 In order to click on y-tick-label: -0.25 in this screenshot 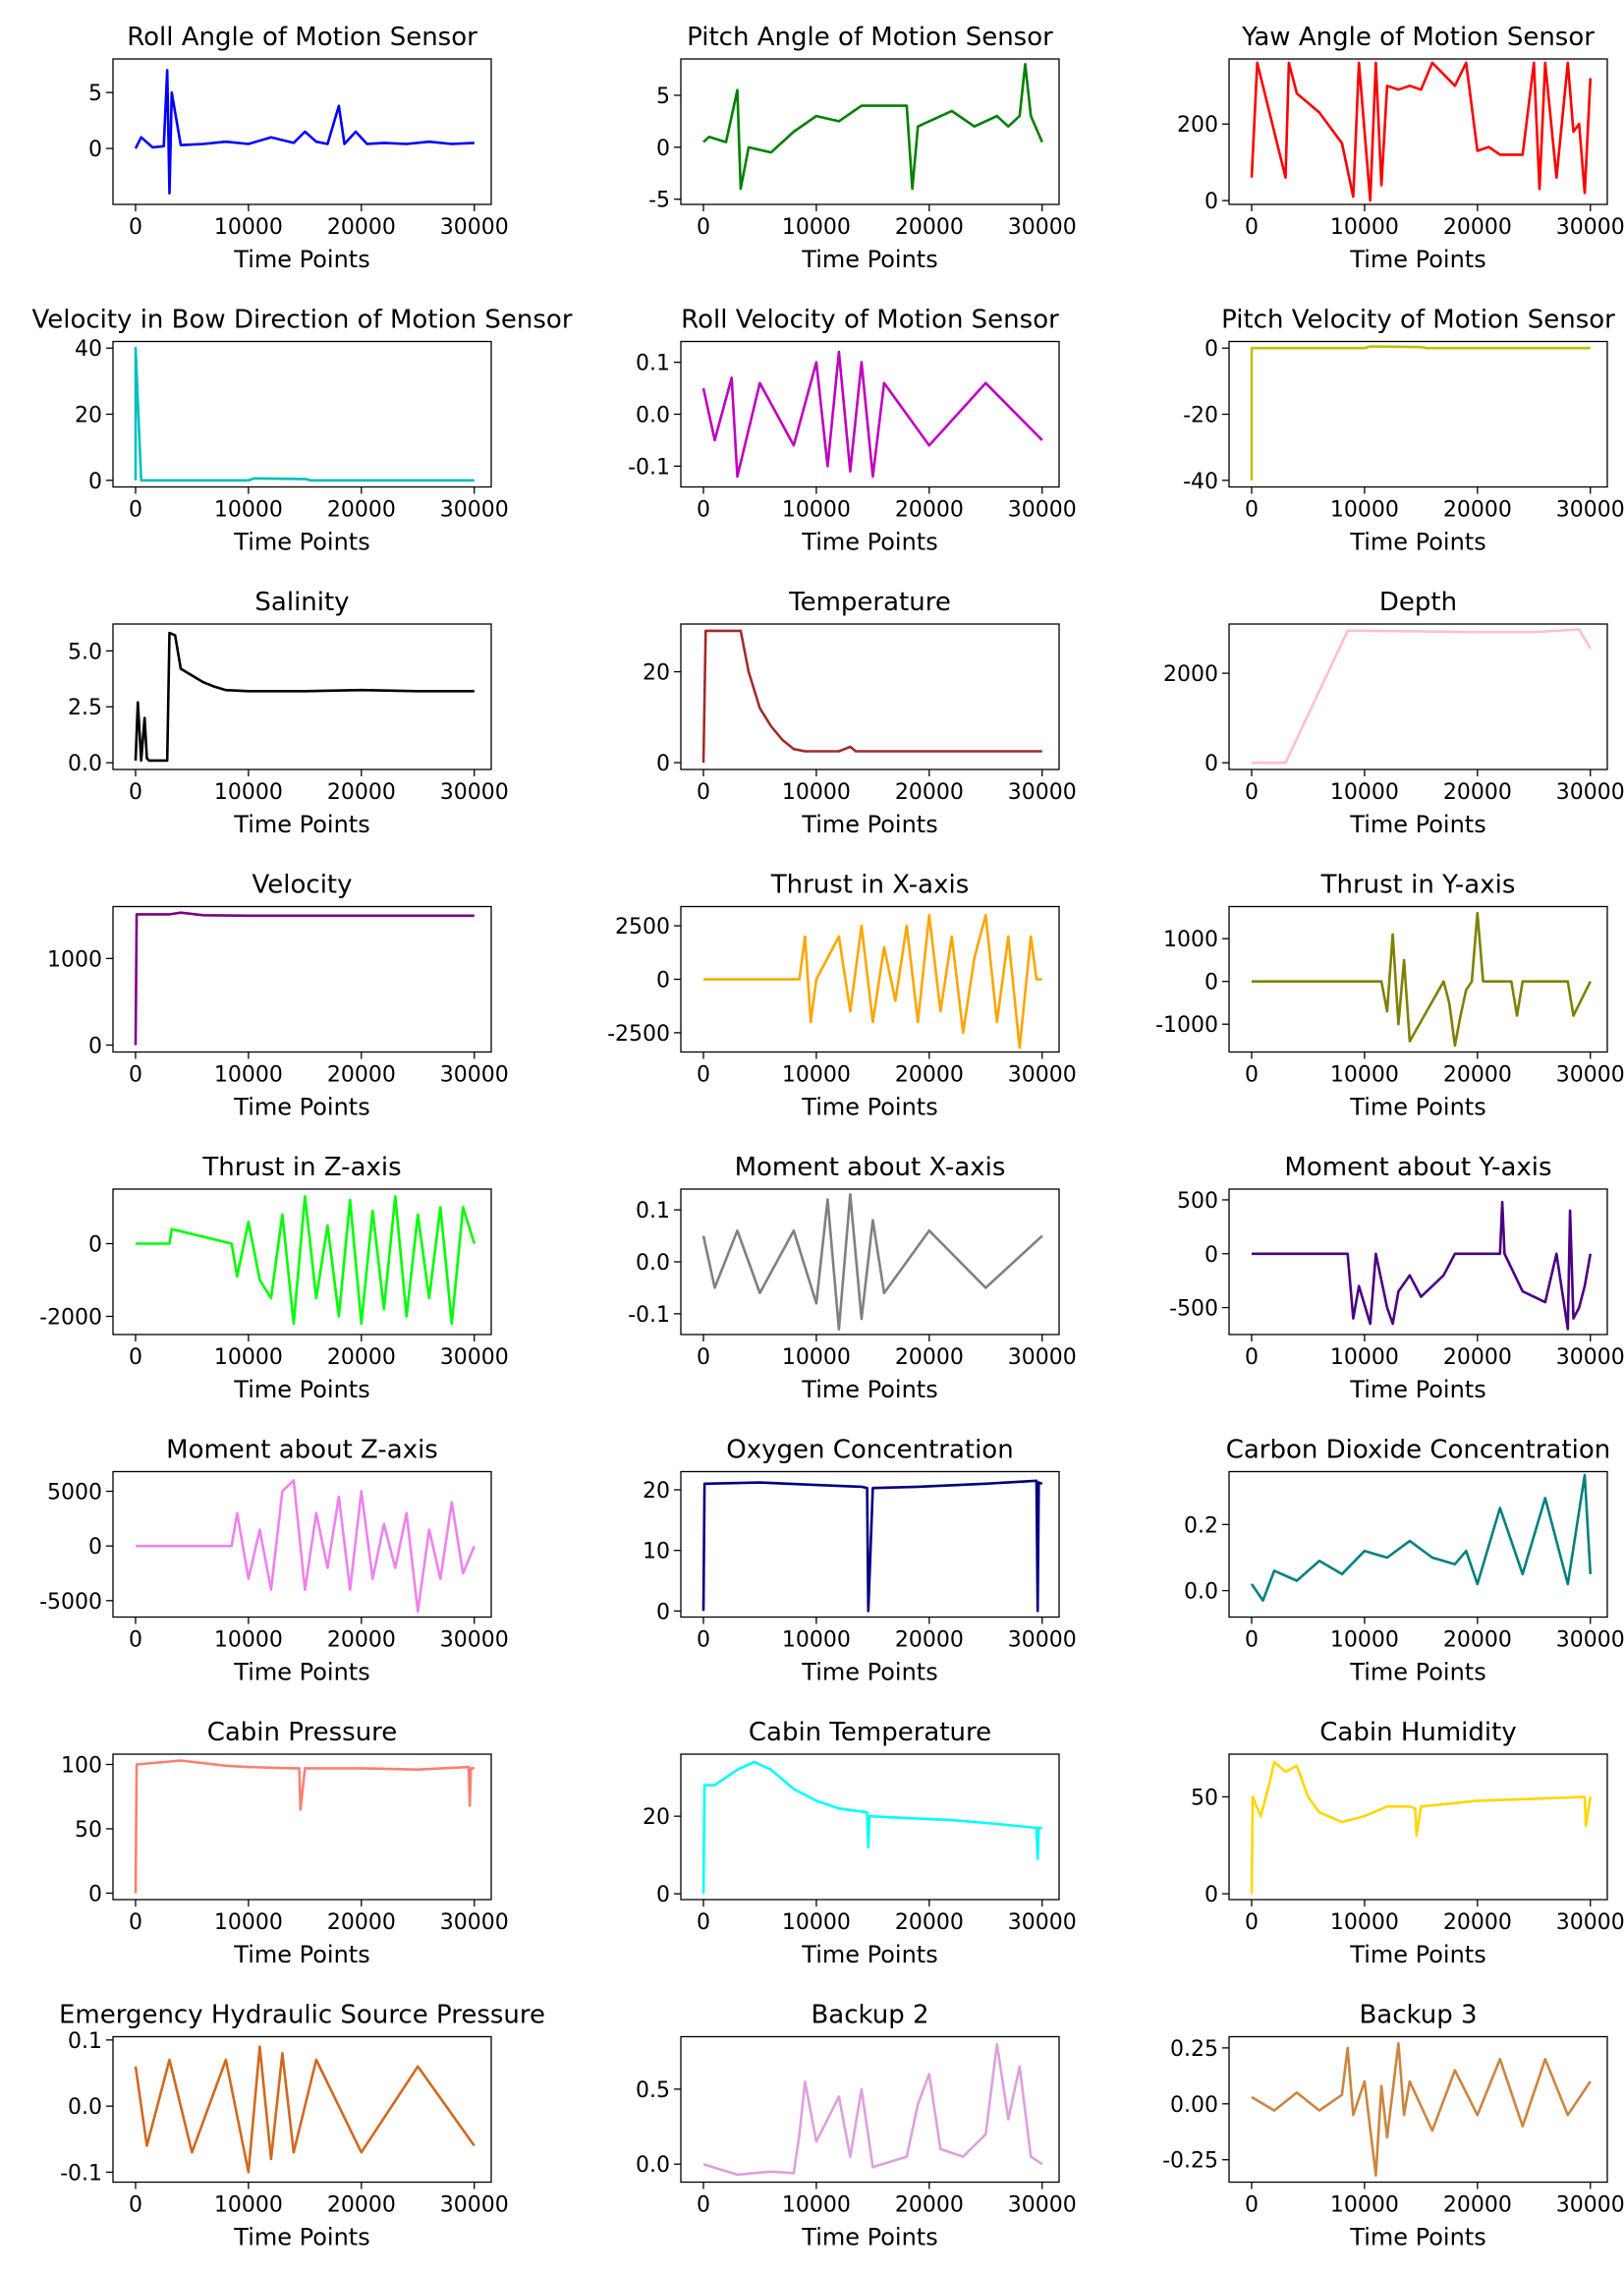, I will do `click(1190, 2161)`.